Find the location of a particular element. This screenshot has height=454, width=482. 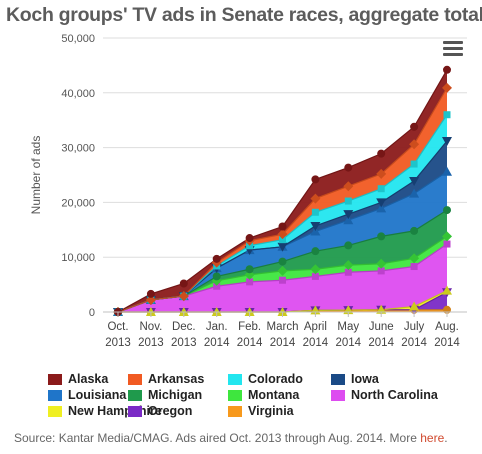

legend-item-montana: Montana is located at coordinates (263, 395).